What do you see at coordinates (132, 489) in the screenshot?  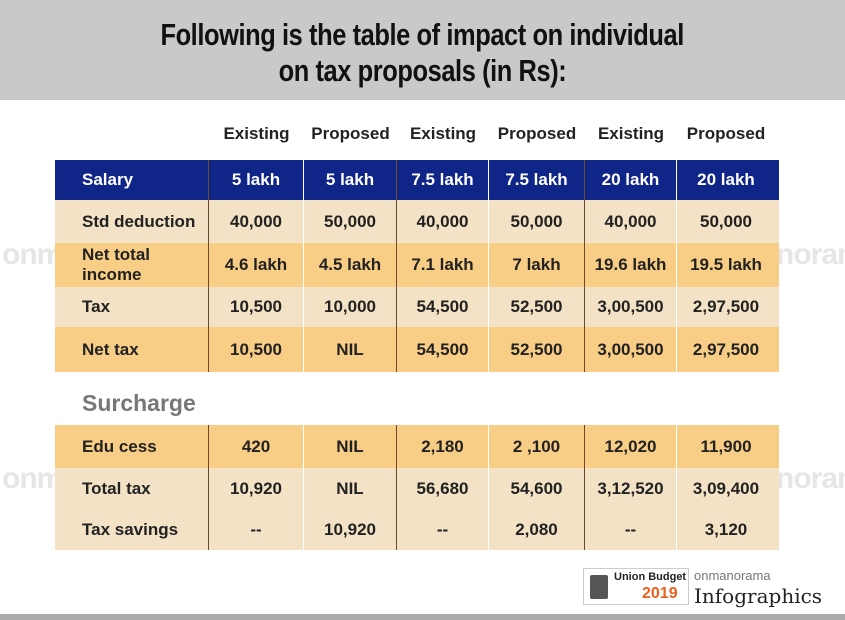 I see `row-label: Total tax` at bounding box center [132, 489].